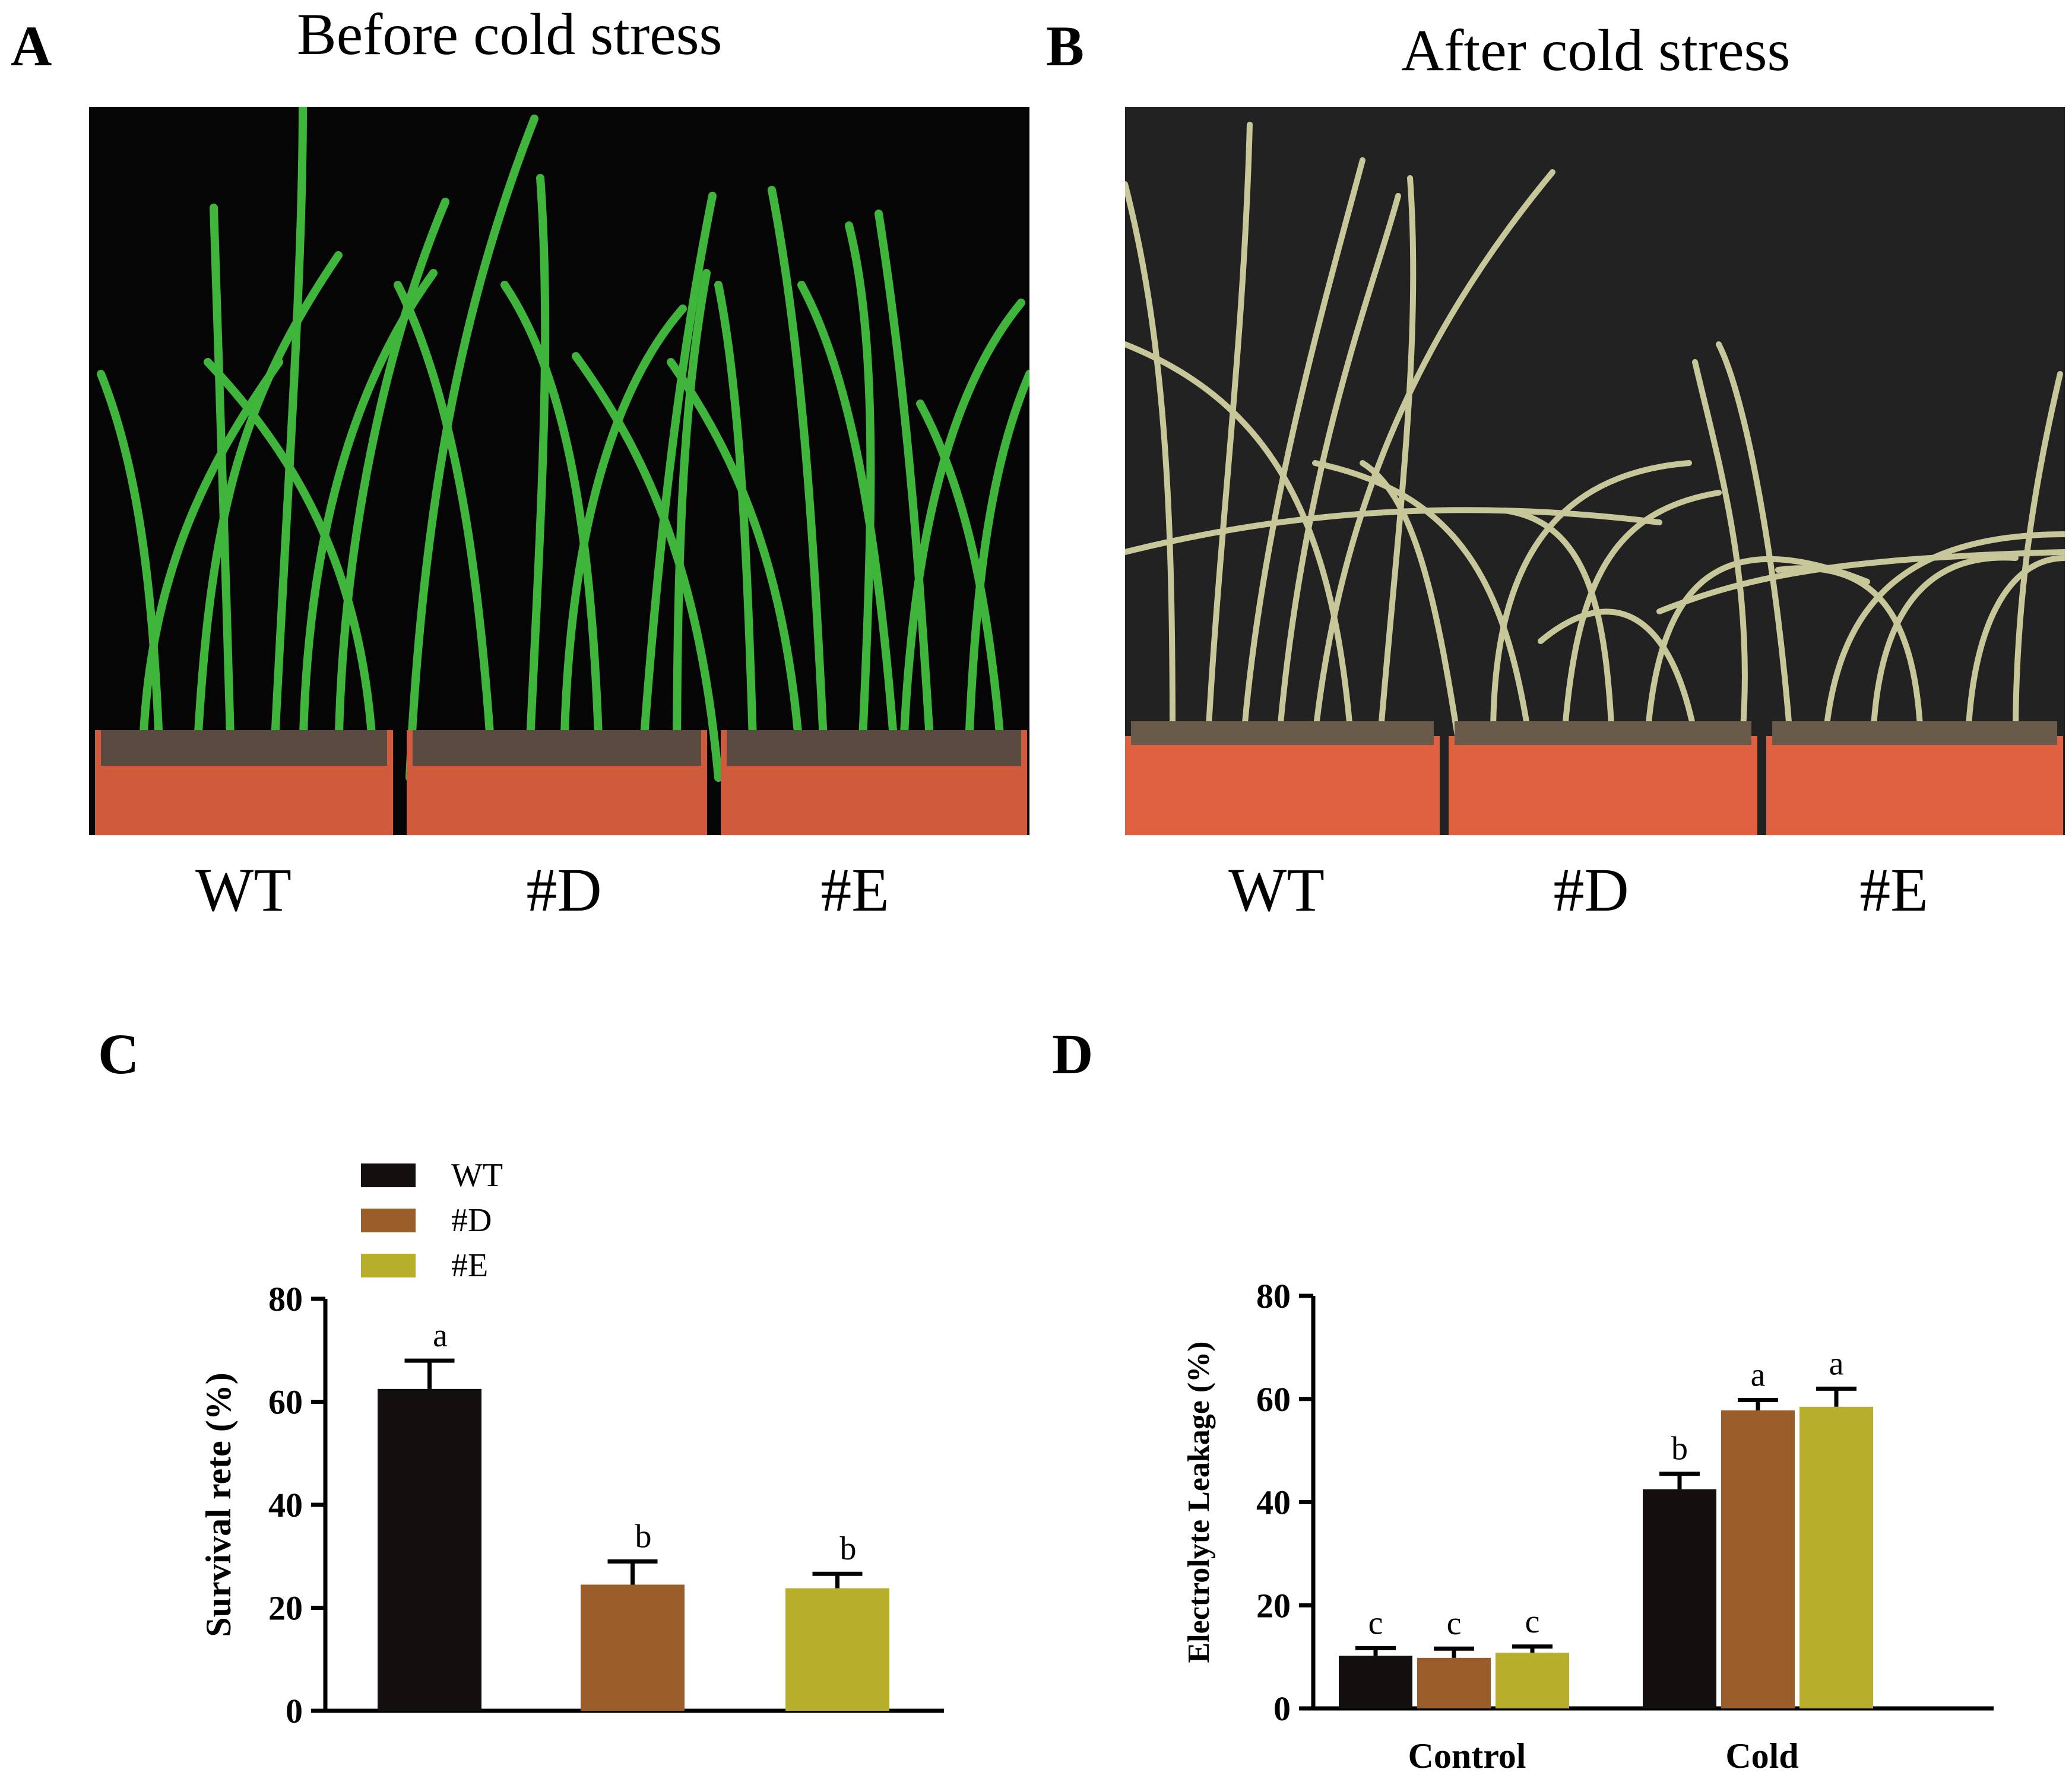 The width and height of the screenshot is (2072, 1785). Describe the element at coordinates (1065, 46) in the screenshot. I see `panel-letter-b: B` at that location.